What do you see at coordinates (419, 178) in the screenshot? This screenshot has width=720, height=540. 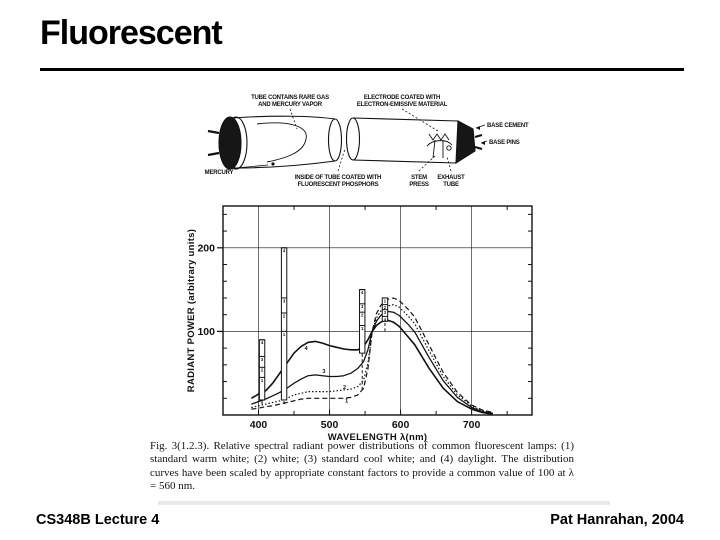 I see `lamp-label-stem_press: STEM` at bounding box center [419, 178].